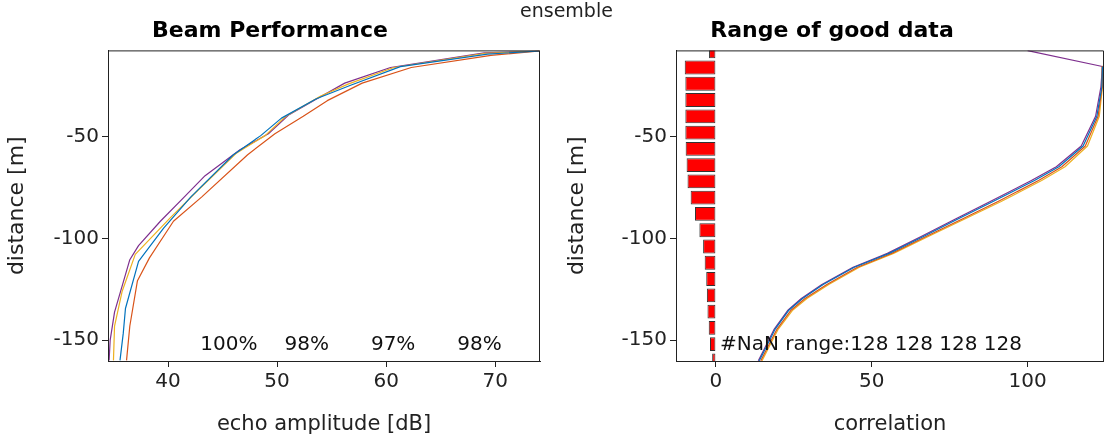 The width and height of the screenshot is (1104, 441). What do you see at coordinates (229, 343) in the screenshot?
I see `annotation: 100%` at bounding box center [229, 343].